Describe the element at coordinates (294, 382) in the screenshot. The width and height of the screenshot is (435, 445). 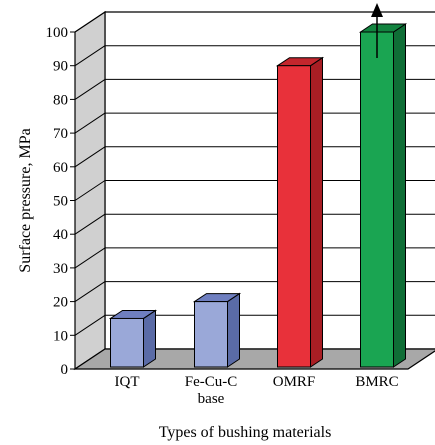
I see `x-tick-label: OMRF` at that location.